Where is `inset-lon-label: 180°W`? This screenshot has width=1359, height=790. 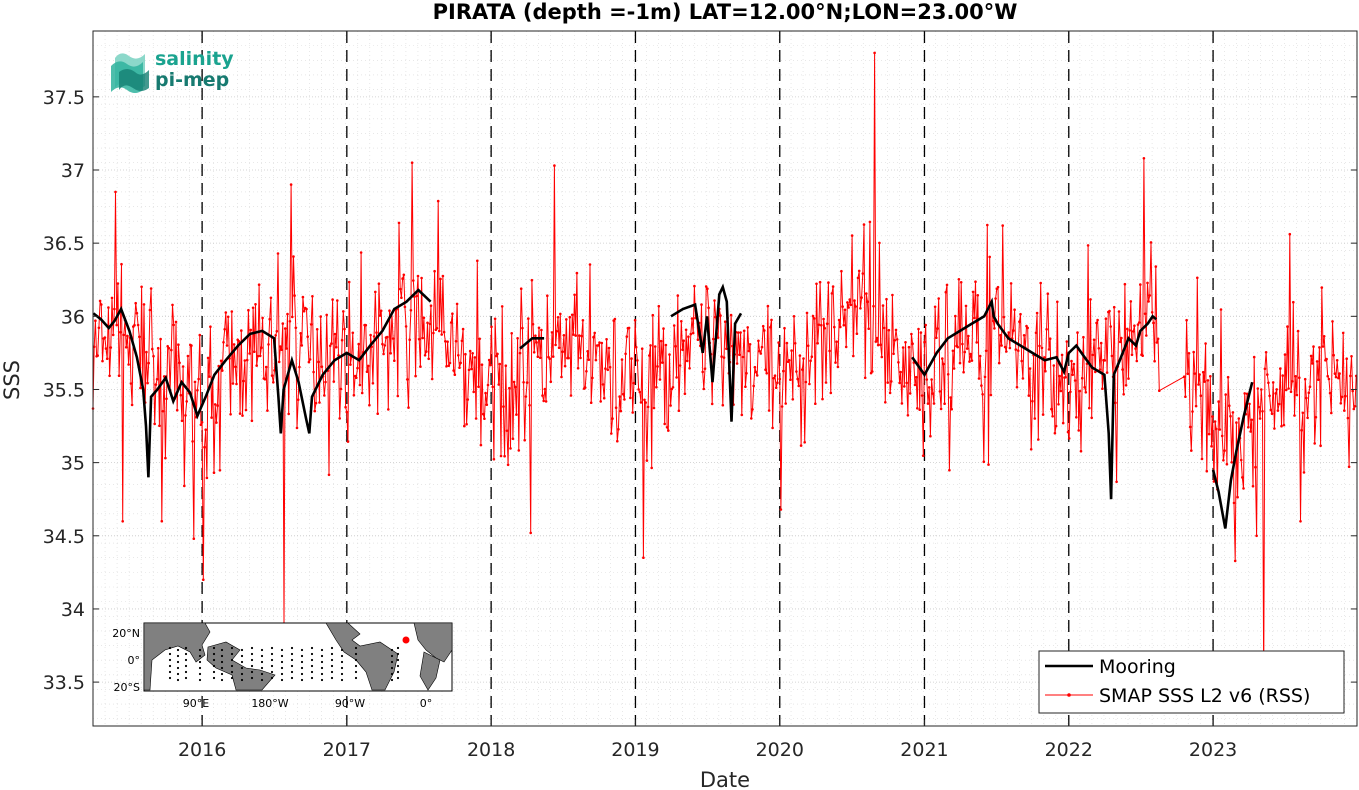
inset-lon-label: 180°W is located at coordinates (269, 703).